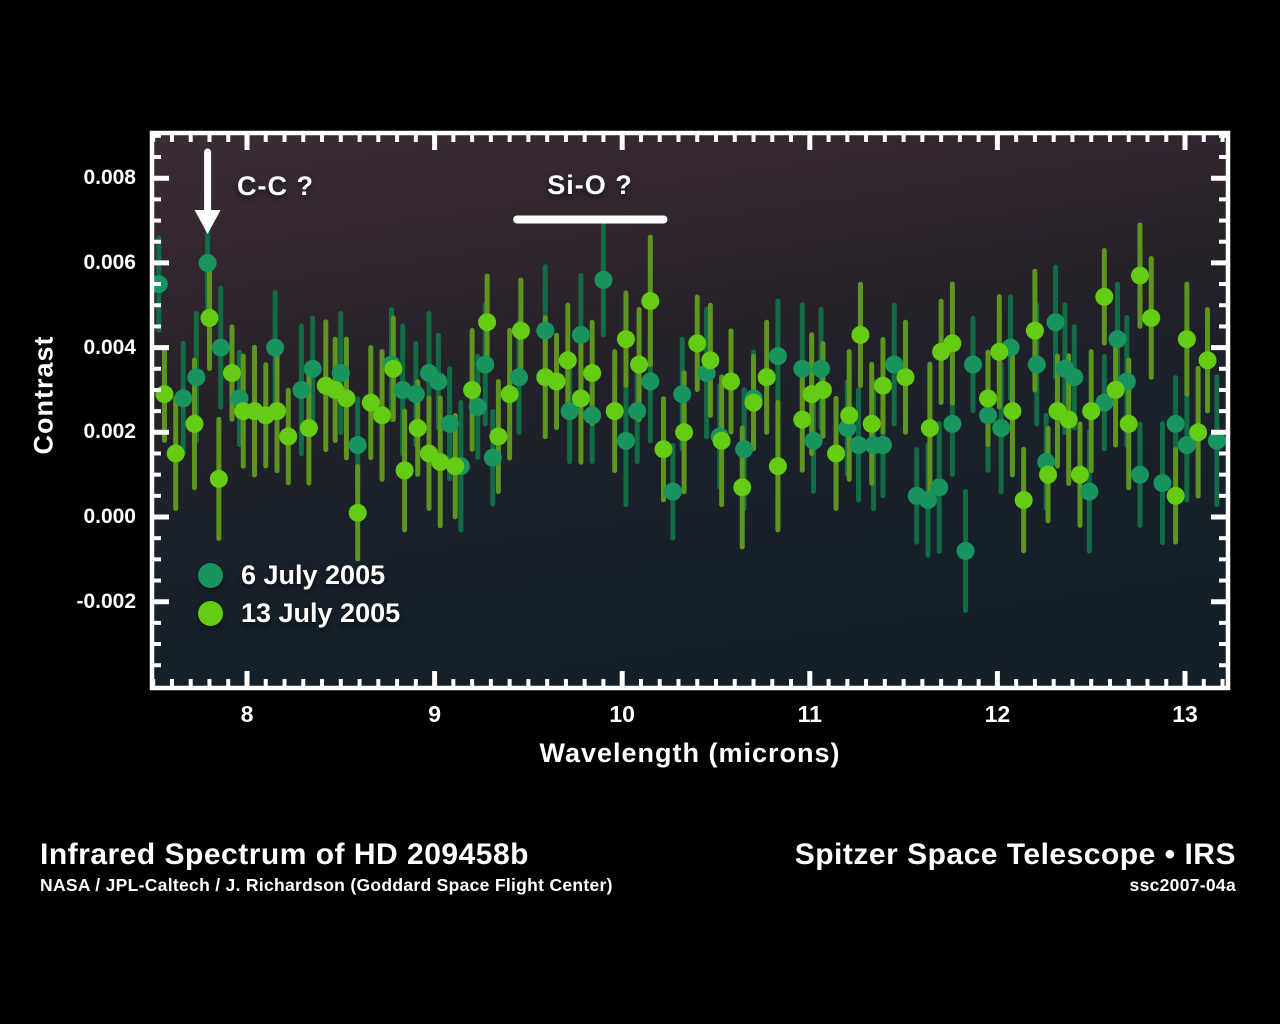  Describe the element at coordinates (109, 516) in the screenshot. I see `y-tick-label: 0.000` at that location.